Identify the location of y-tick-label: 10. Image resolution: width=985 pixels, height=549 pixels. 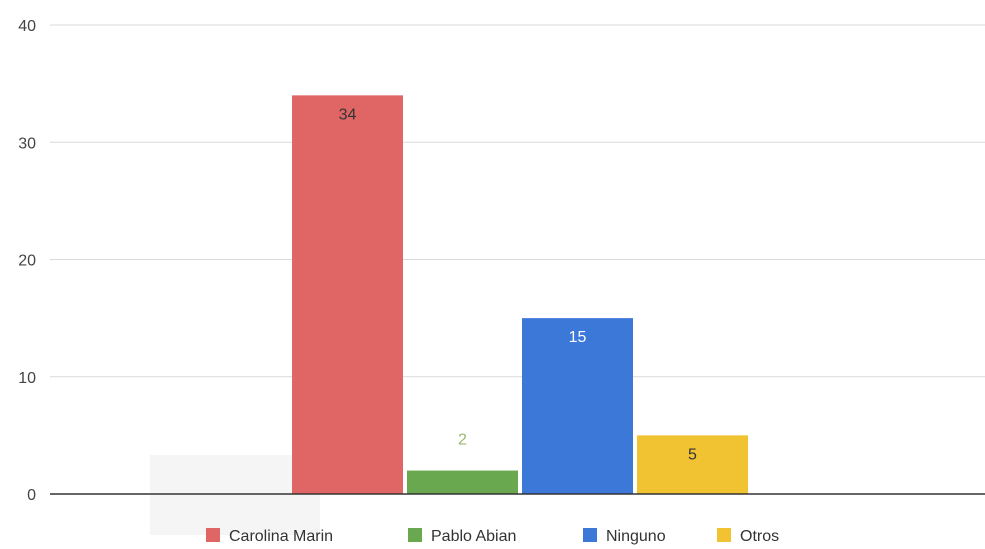
(27, 378).